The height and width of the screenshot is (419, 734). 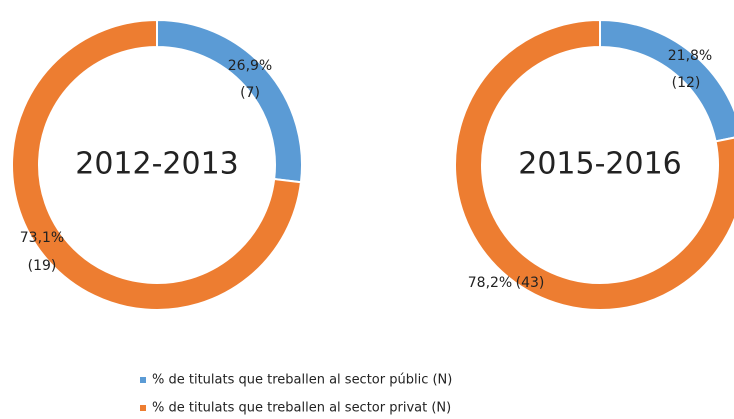 What do you see at coordinates (42, 238) in the screenshot?
I see `value-label: 73,1%` at bounding box center [42, 238].